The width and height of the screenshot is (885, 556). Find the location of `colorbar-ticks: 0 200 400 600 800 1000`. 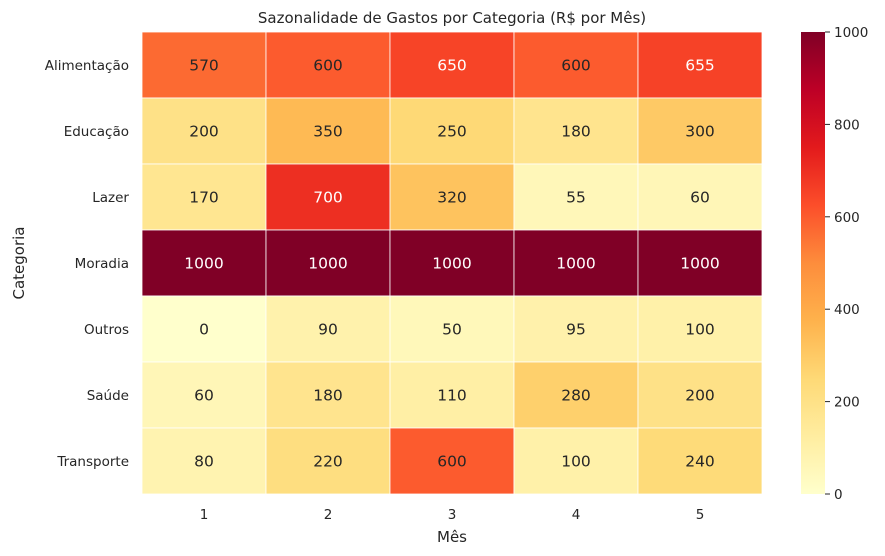

colorbar-ticks: 0 200 400 600 800 1000 is located at coordinates (846, 264).